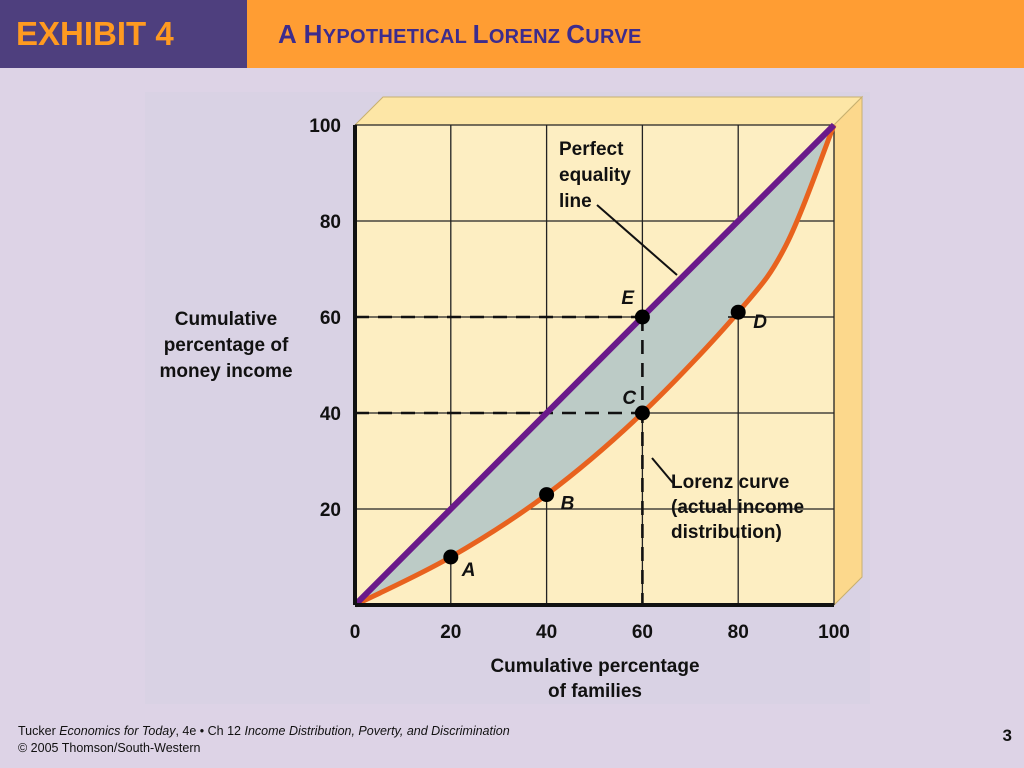  What do you see at coordinates (226, 319) in the screenshot?
I see `y-axis-label-line: Cumulative` at bounding box center [226, 319].